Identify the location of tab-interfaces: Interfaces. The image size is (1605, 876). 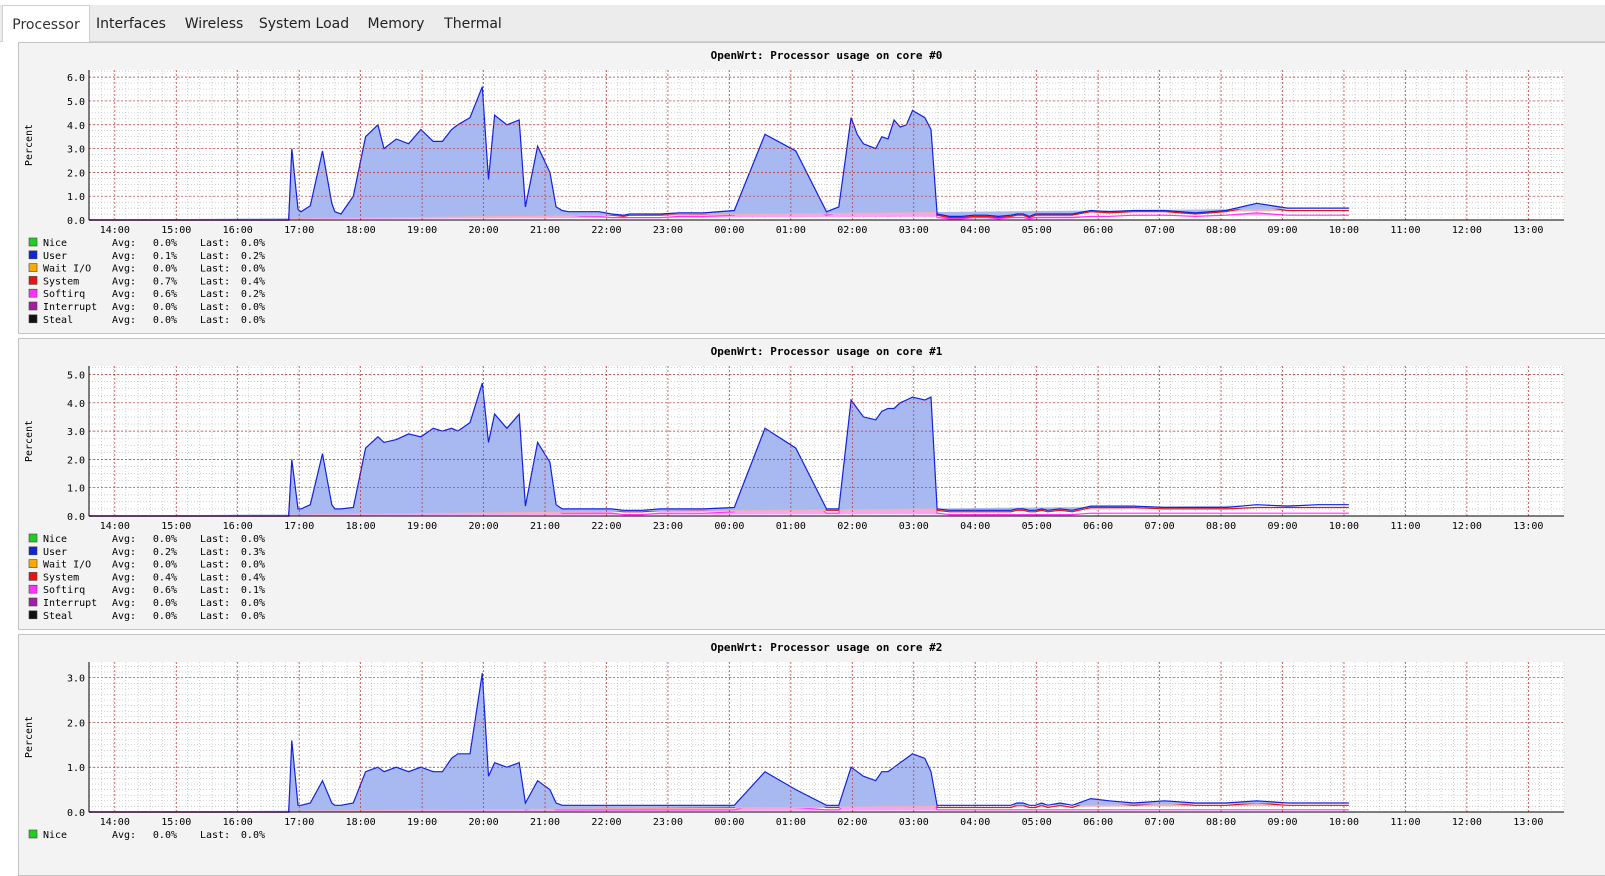
(131, 24).